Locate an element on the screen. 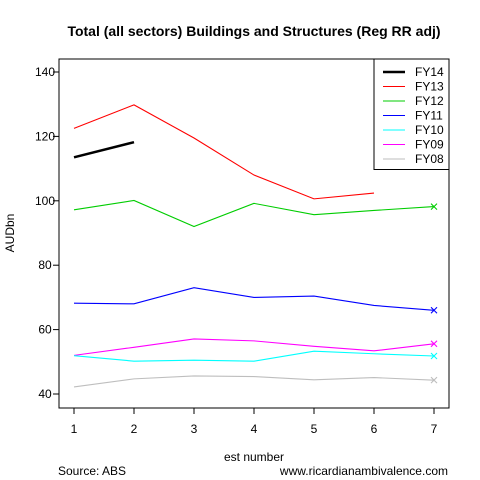 This screenshot has width=480, height=480. series-end-marker-fy11 is located at coordinates (434, 310).